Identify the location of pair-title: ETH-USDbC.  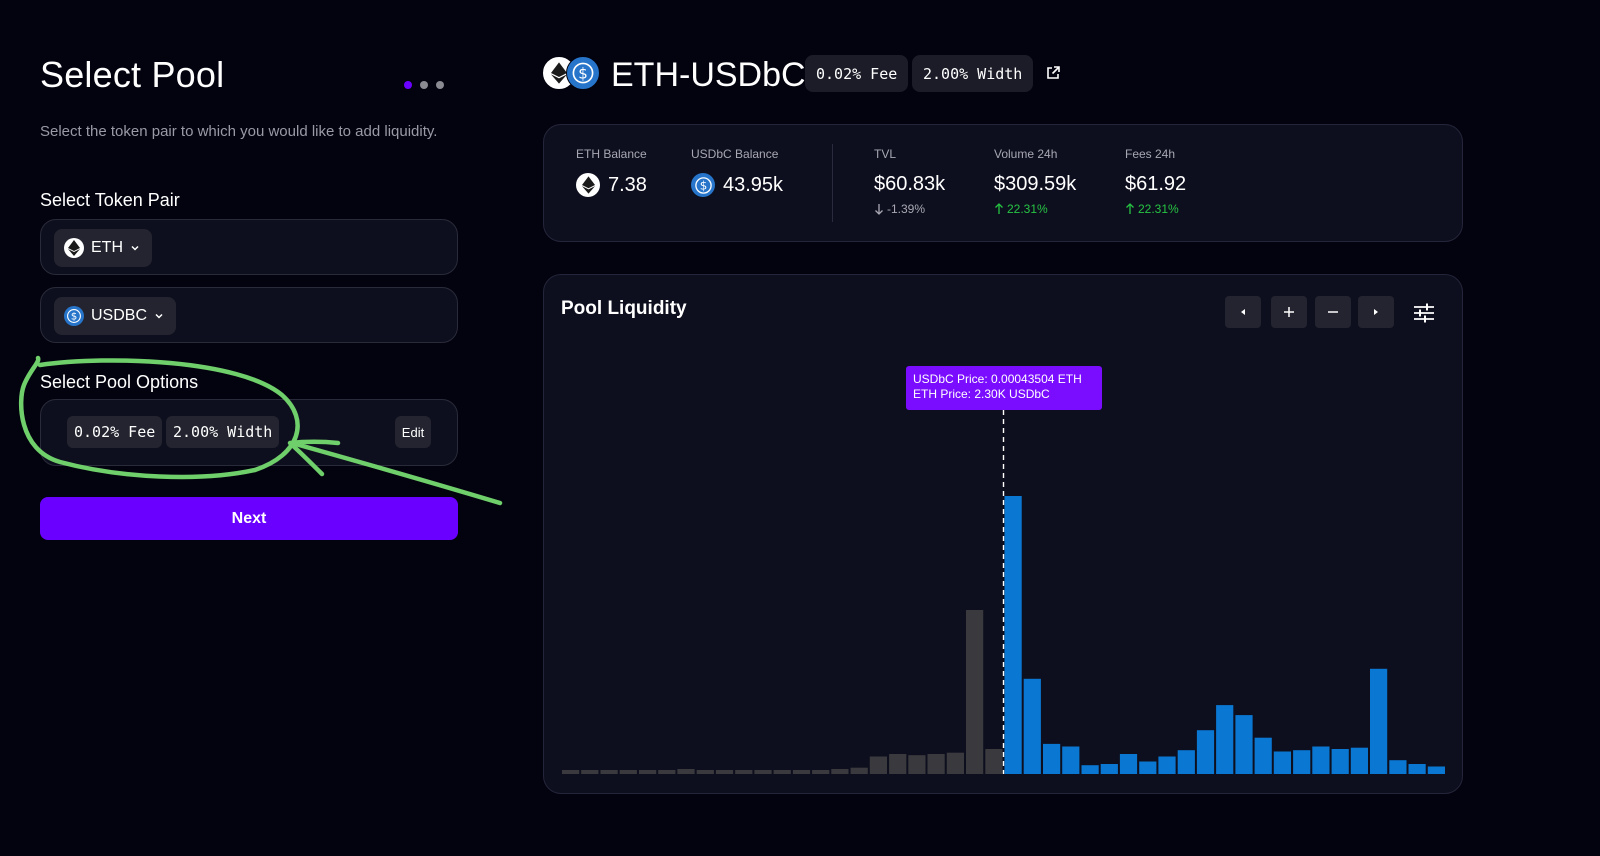
(708, 75).